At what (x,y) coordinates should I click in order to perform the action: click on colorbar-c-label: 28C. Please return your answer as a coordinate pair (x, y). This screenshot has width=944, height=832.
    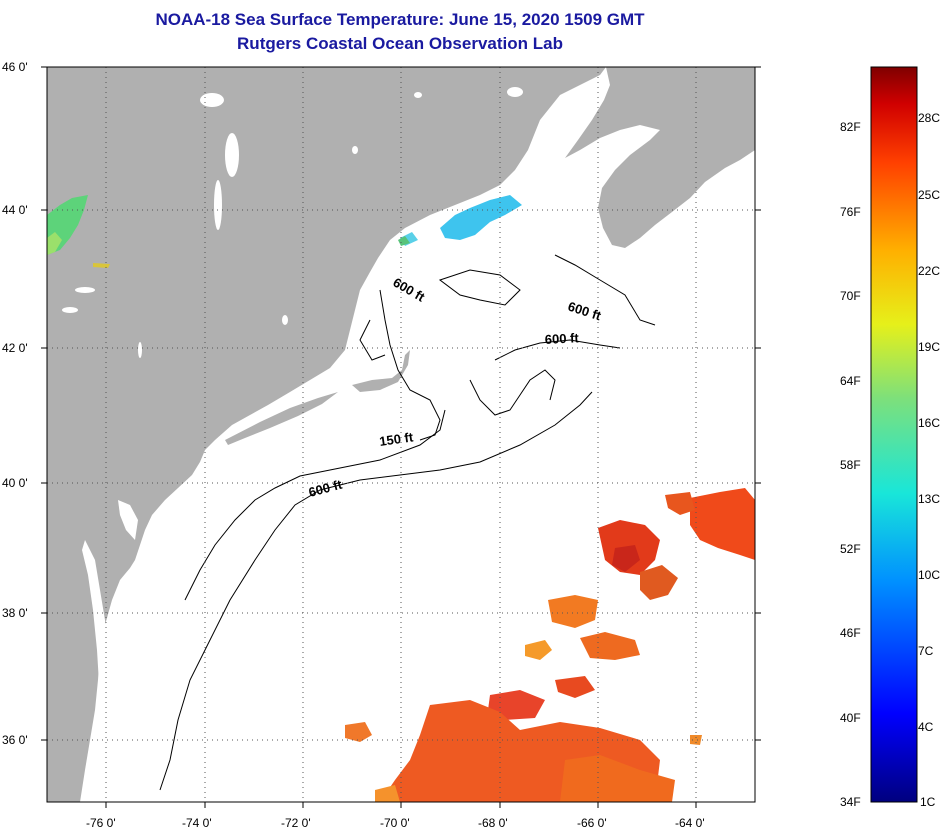
    Looking at the image, I should click on (929, 118).